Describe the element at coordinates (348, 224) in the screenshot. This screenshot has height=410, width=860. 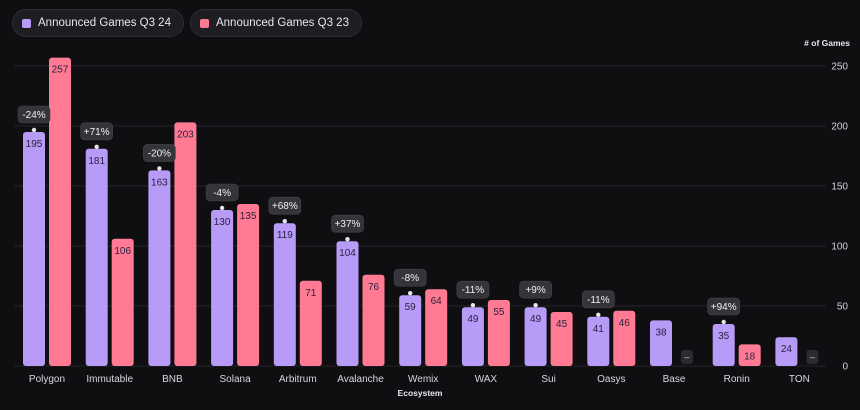
I see `change-badge-label: +37%` at that location.